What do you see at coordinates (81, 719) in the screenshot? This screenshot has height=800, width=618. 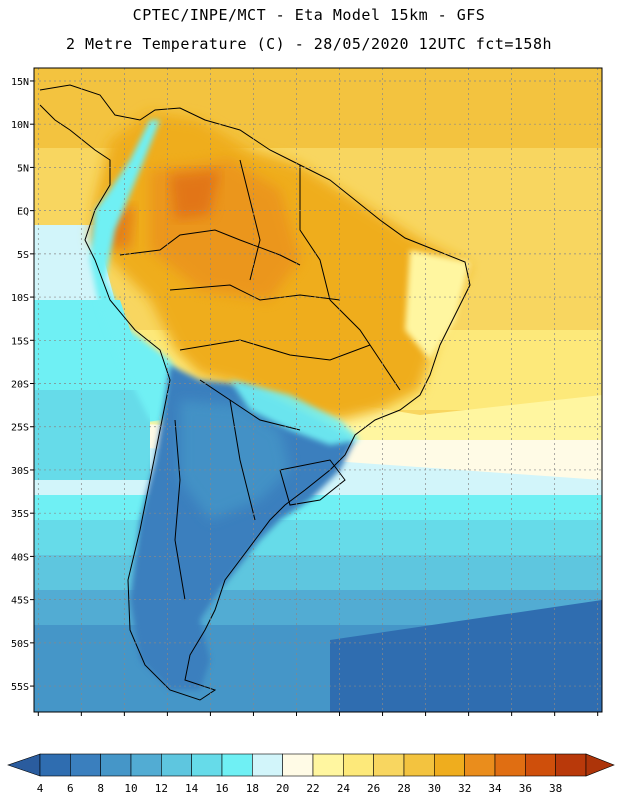 I see `longitude-label: 80W` at bounding box center [81, 719].